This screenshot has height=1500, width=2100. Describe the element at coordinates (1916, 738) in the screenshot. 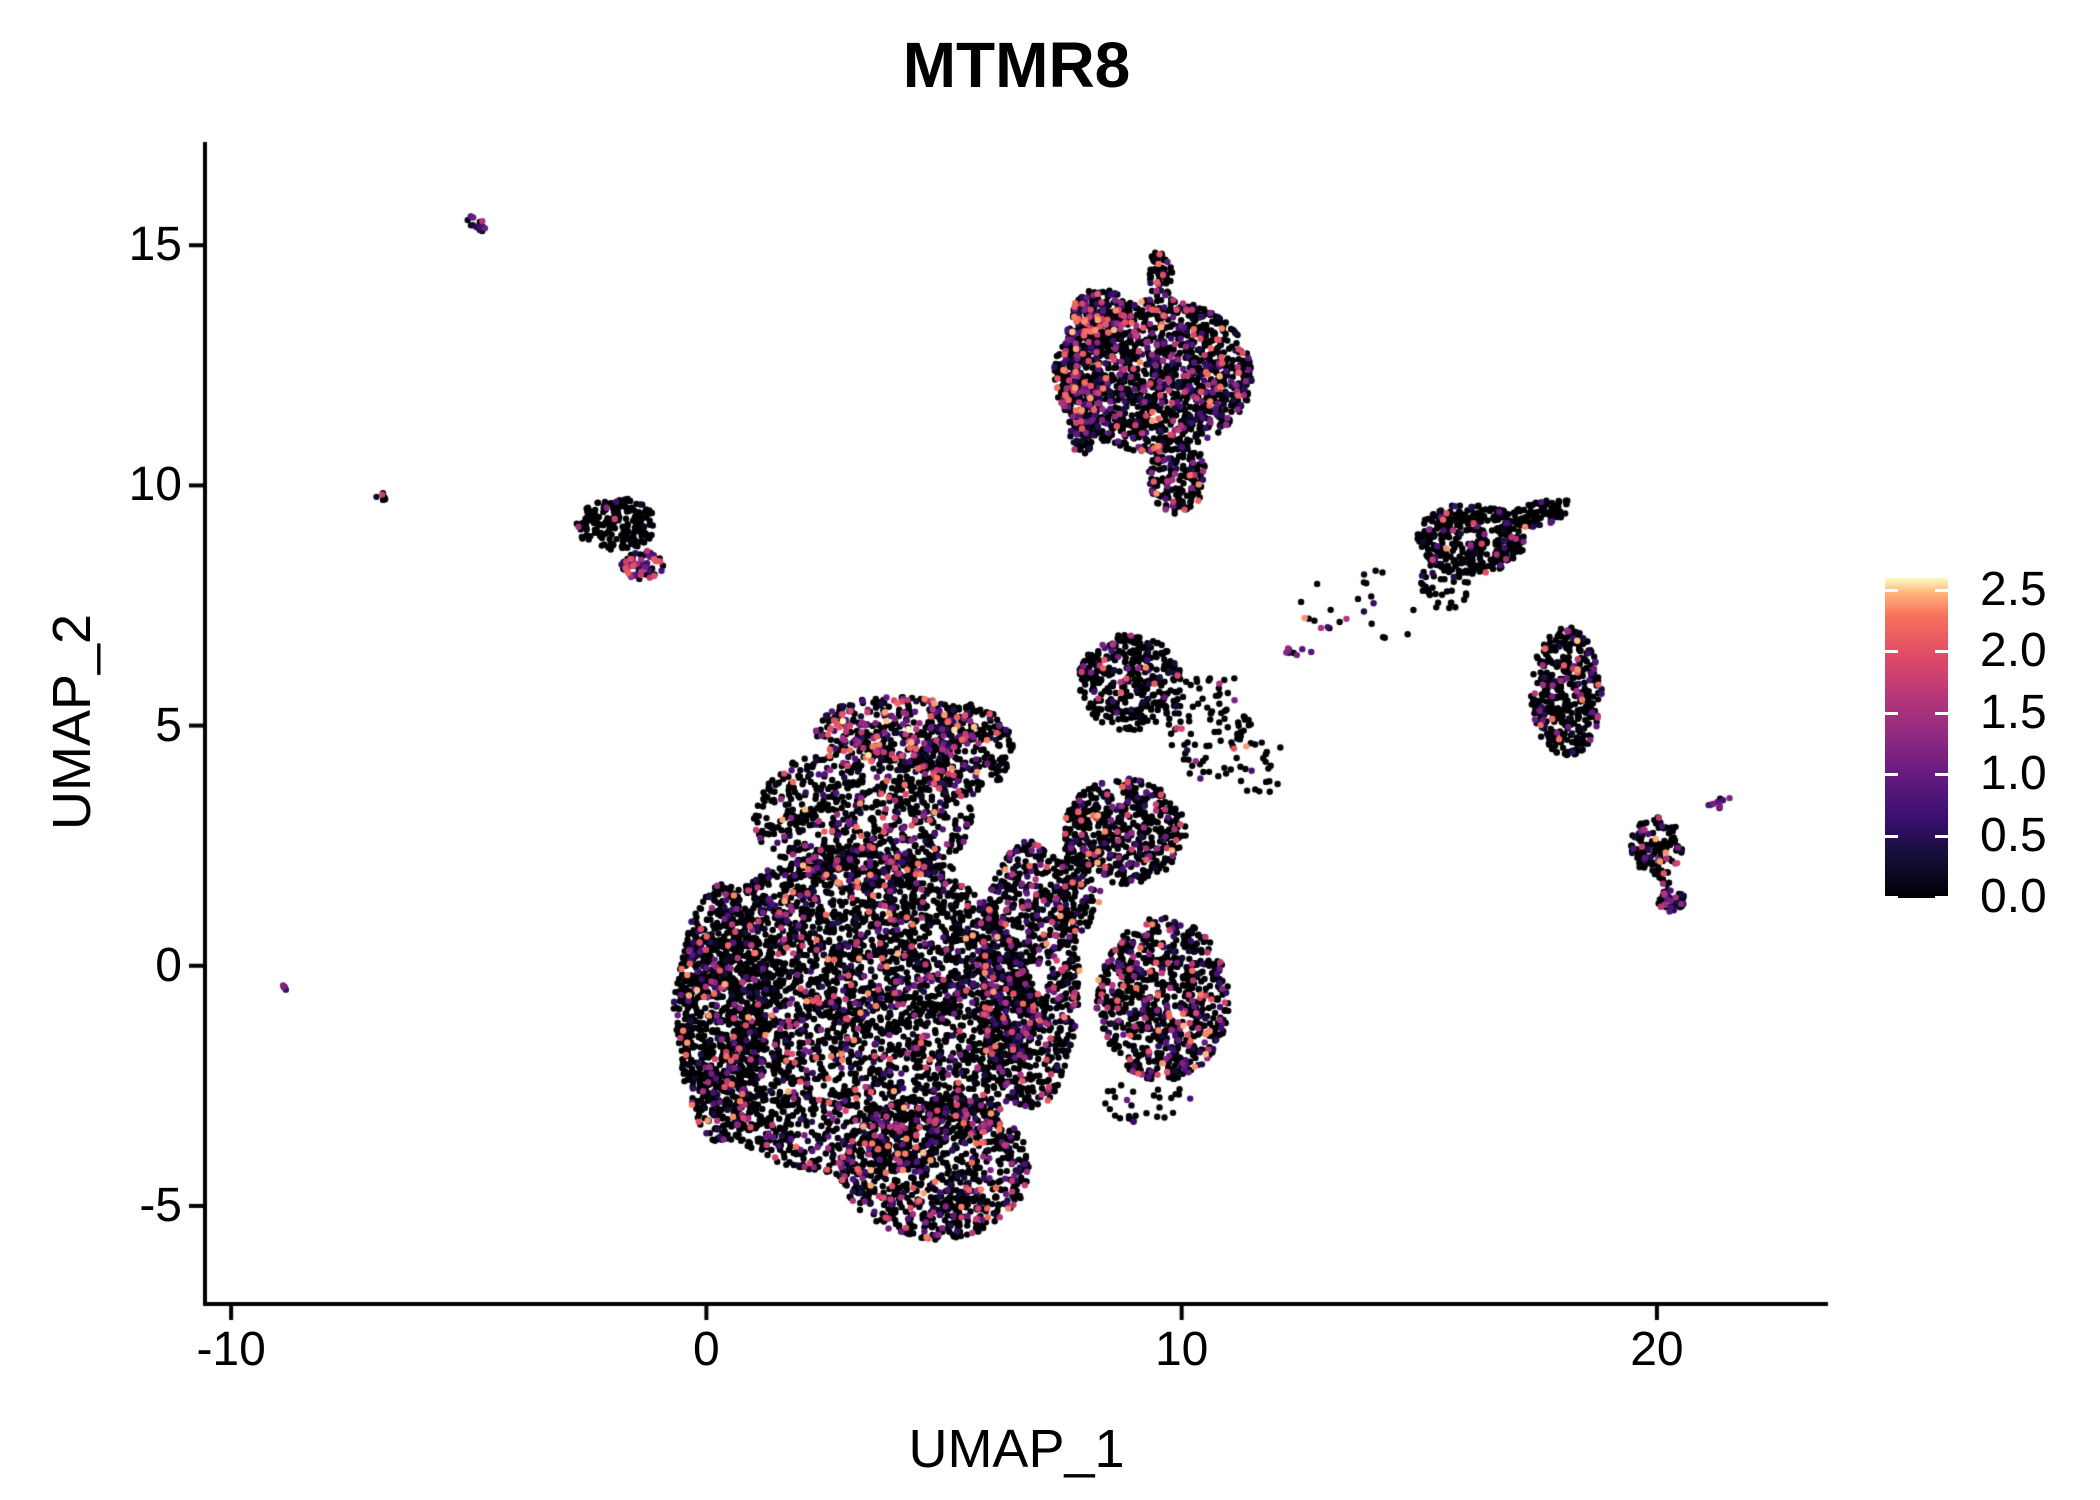

I see `legend-colorbar` at that location.